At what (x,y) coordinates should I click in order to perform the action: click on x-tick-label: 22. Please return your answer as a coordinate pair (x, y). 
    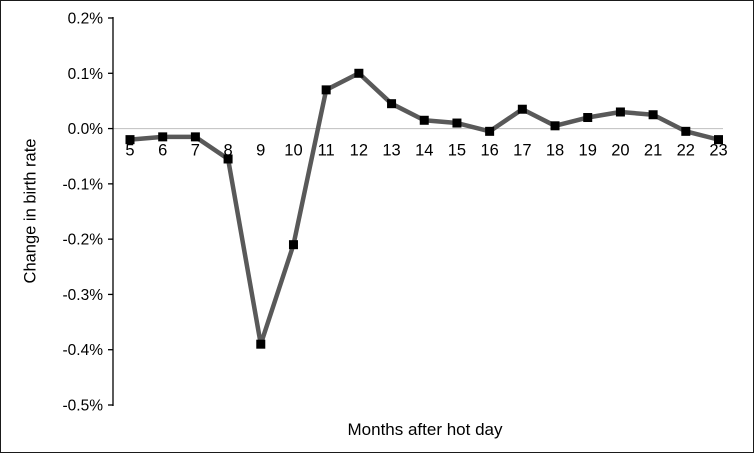
    Looking at the image, I should click on (686, 151).